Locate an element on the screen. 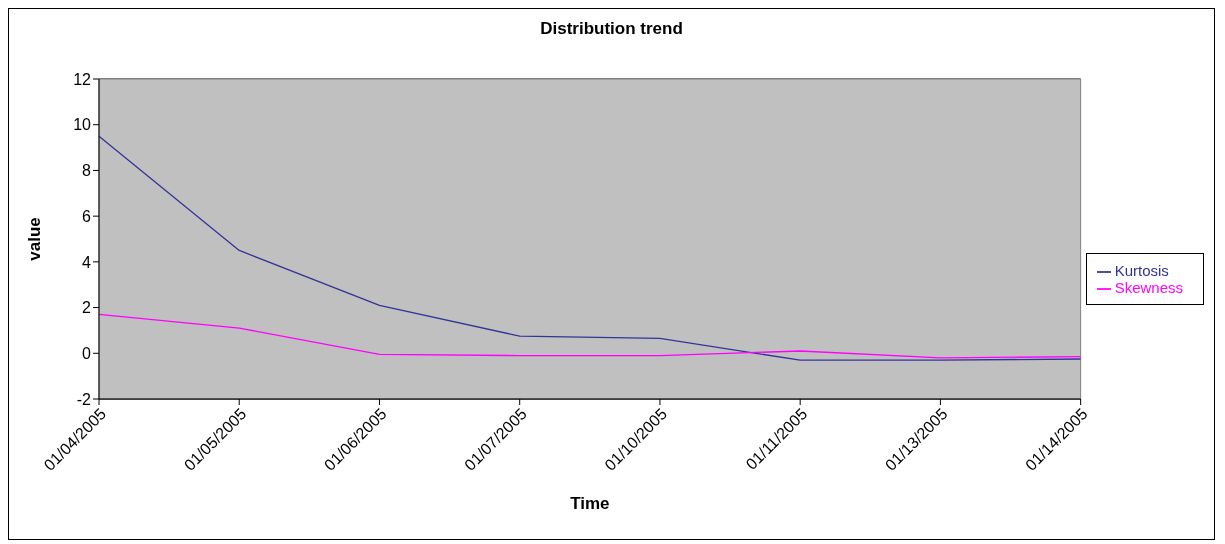 The height and width of the screenshot is (544, 1225). y-tick-label: 12 is located at coordinates (82, 79).